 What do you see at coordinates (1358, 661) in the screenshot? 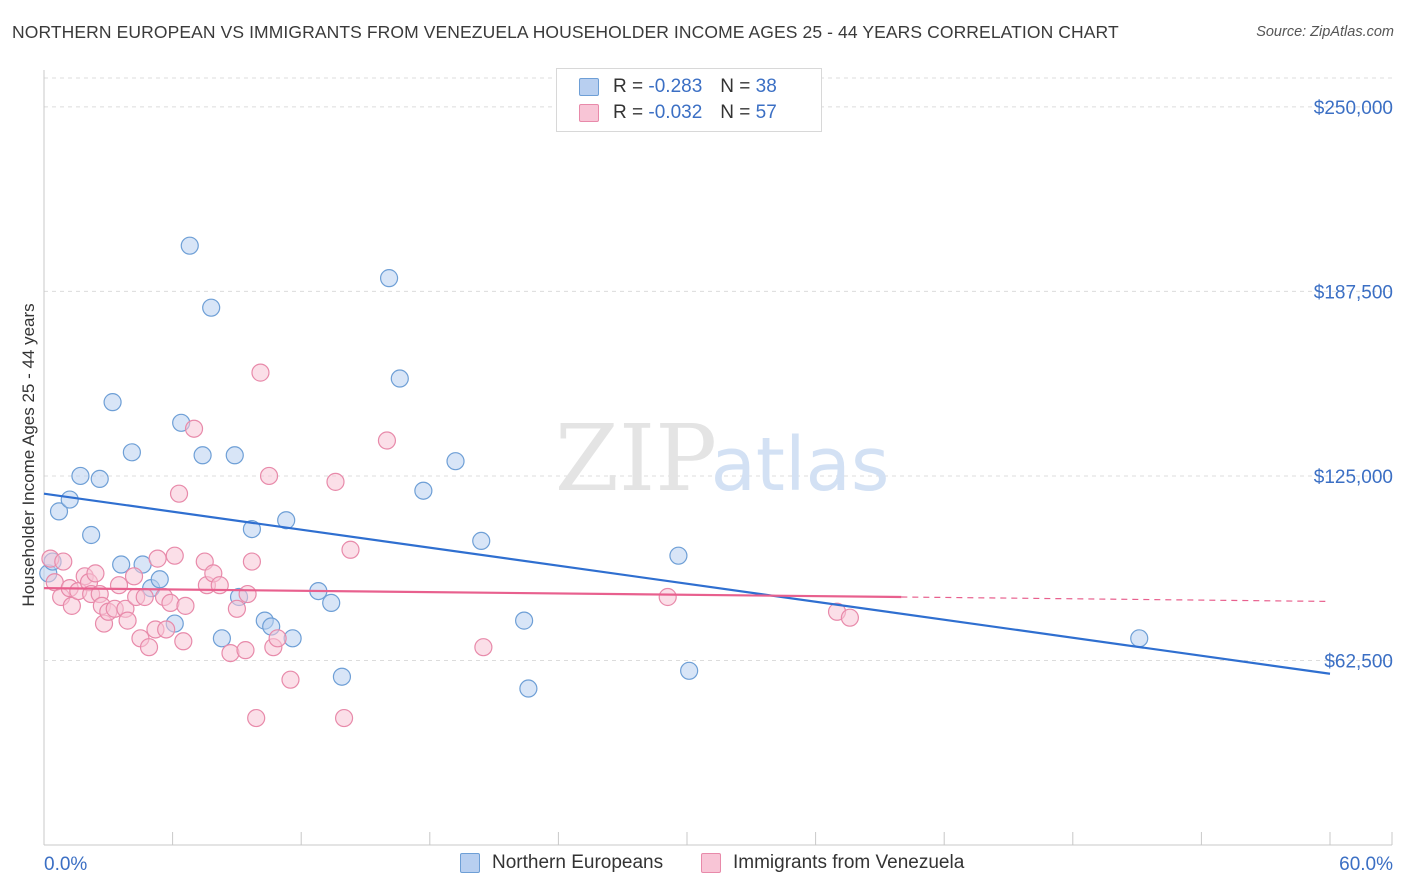
I see `y-tick-label: $62,500` at bounding box center [1358, 661].